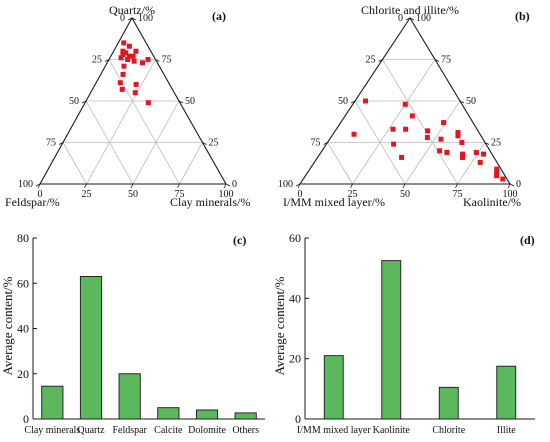 This screenshot has height=442, width=550. Describe the element at coordinates (518, 184) in the screenshot. I see `ternary-b-tick-label-top-axis: 0` at that location.